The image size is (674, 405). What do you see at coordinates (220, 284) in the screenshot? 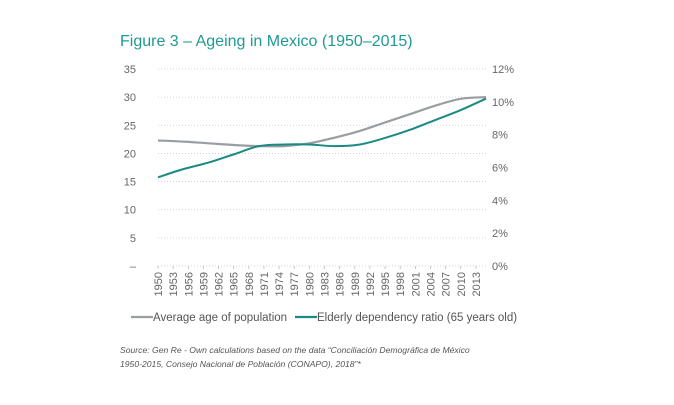
I see `x-tick-label: 1962` at bounding box center [220, 284].